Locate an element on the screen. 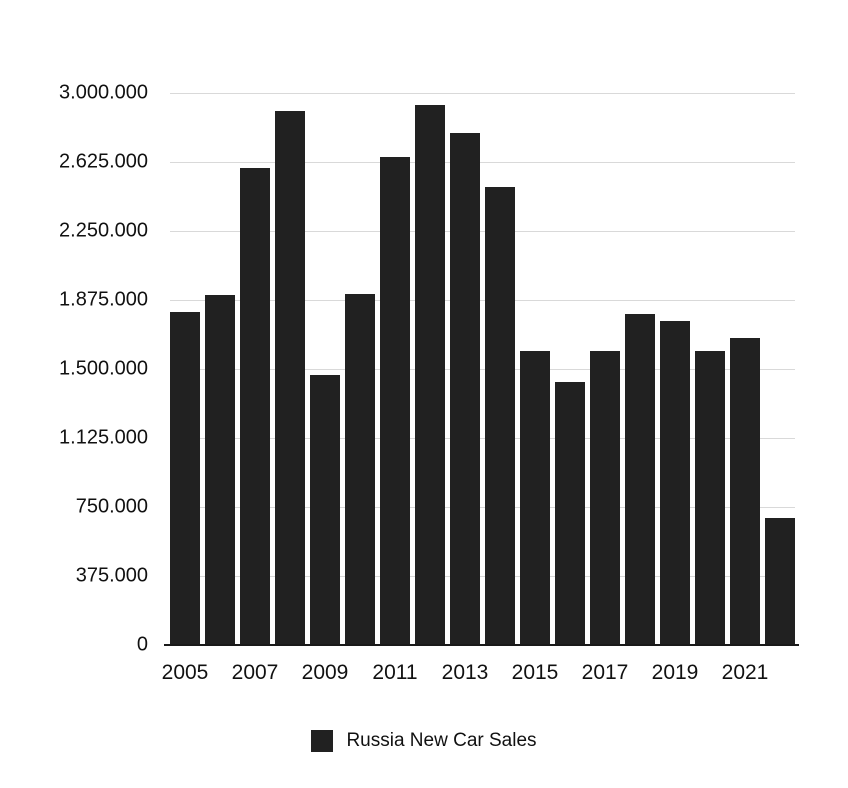  x-axis: 2005 2007 2009 2011 2013 2015 2017 2019 2021 is located at coordinates (478, 673).